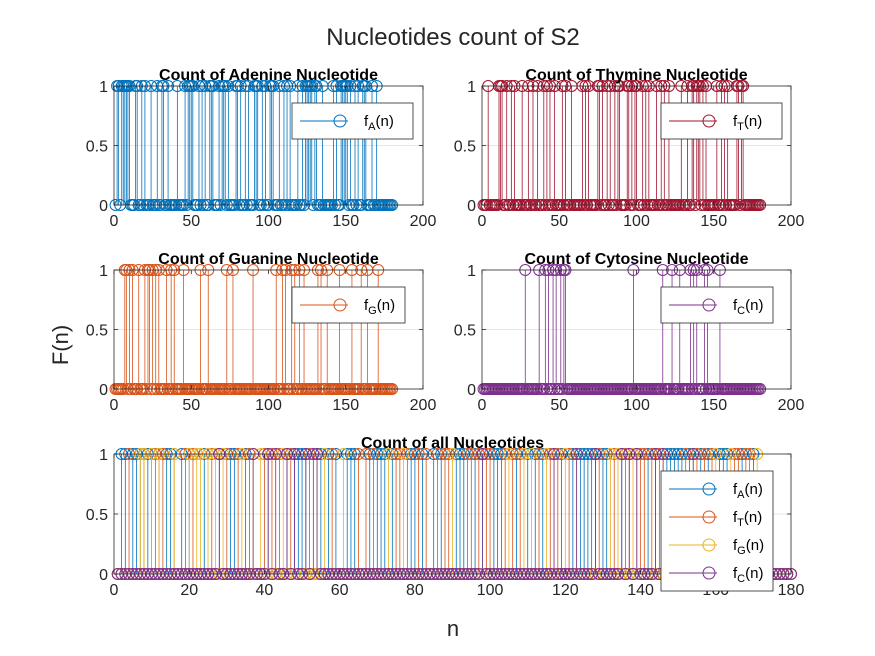 The width and height of the screenshot is (875, 656). Describe the element at coordinates (268, 75) in the screenshot. I see `axes-title: Count of Adenine Nucleotide` at that location.